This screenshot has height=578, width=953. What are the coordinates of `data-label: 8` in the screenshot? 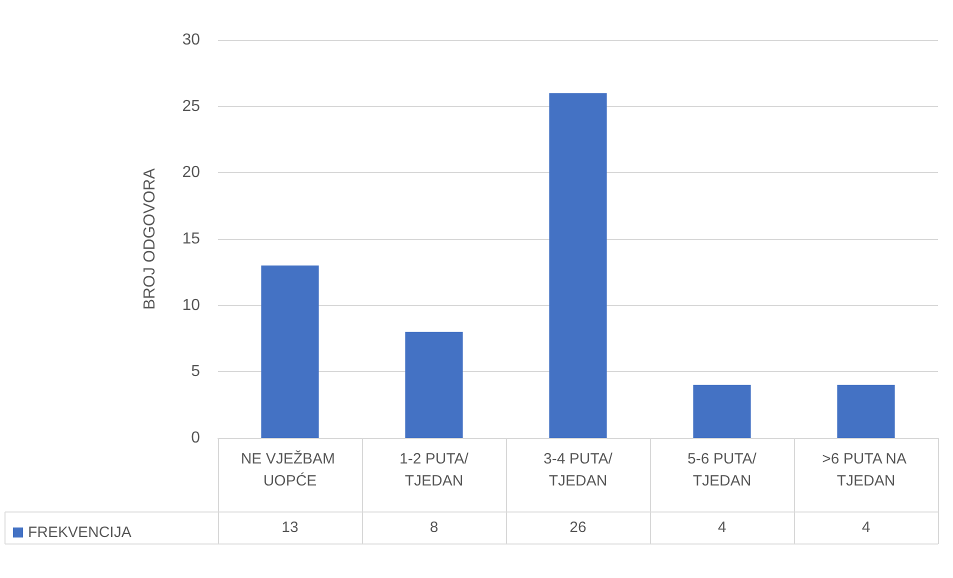 It's located at (434, 527).